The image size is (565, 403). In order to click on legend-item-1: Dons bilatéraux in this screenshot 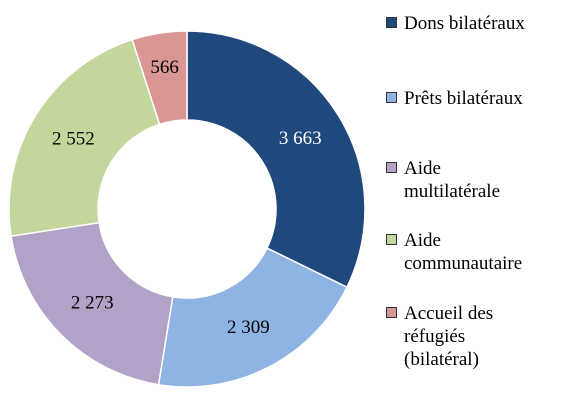, I will do `click(473, 23)`.